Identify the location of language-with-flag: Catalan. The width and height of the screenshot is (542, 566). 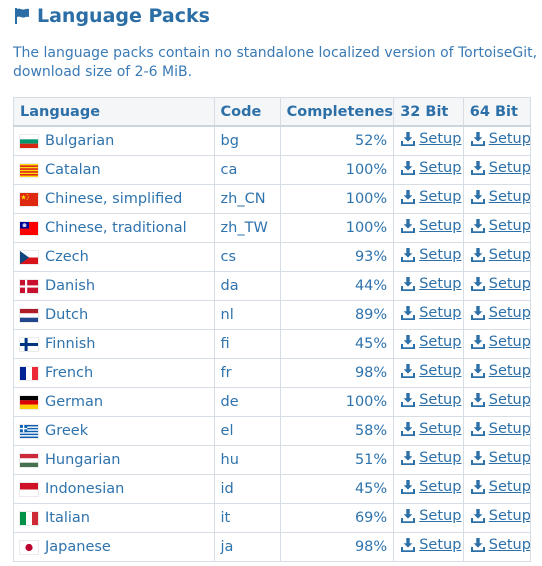
(114, 170).